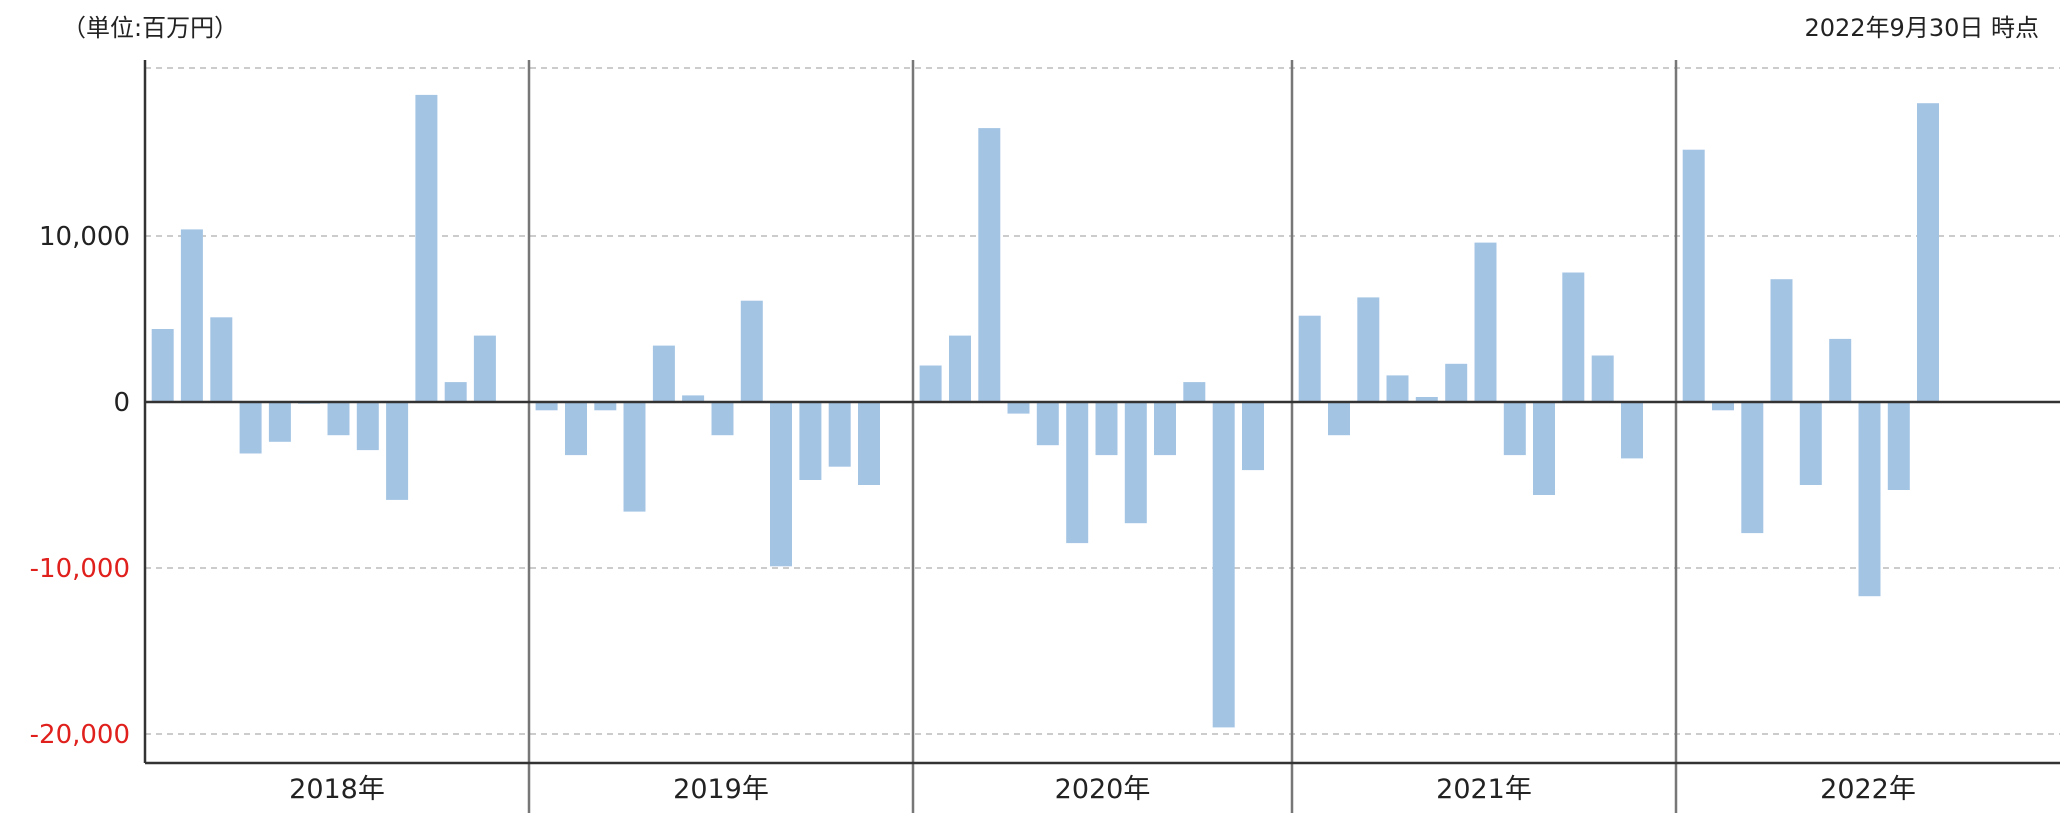 The height and width of the screenshot is (821, 2065). What do you see at coordinates (1484, 789) in the screenshot?
I see `year-label: 2021年` at bounding box center [1484, 789].